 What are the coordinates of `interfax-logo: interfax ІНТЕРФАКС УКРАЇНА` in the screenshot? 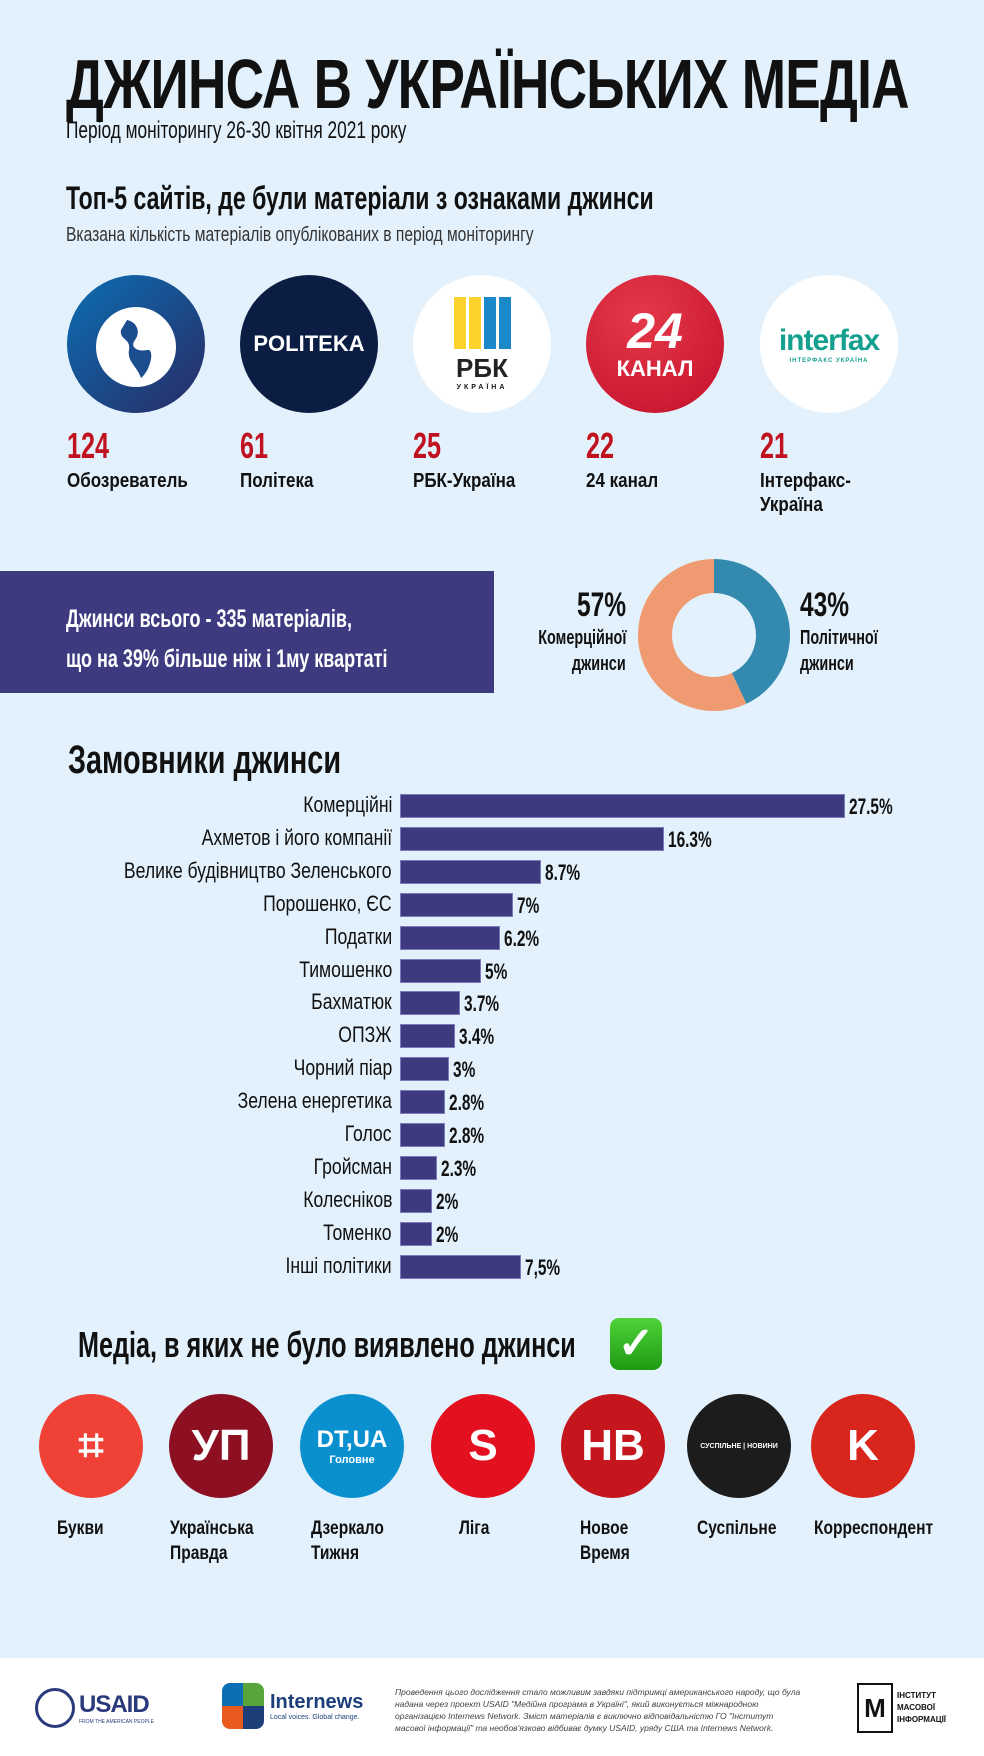 It's located at (829, 344).